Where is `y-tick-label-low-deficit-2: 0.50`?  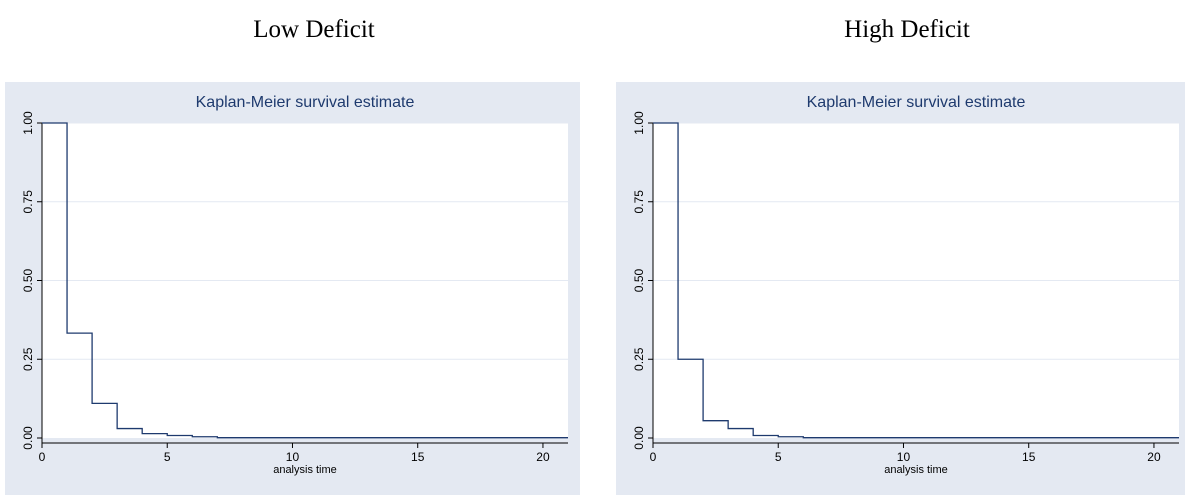 y-tick-label-low-deficit-2: 0.50 is located at coordinates (28, 280).